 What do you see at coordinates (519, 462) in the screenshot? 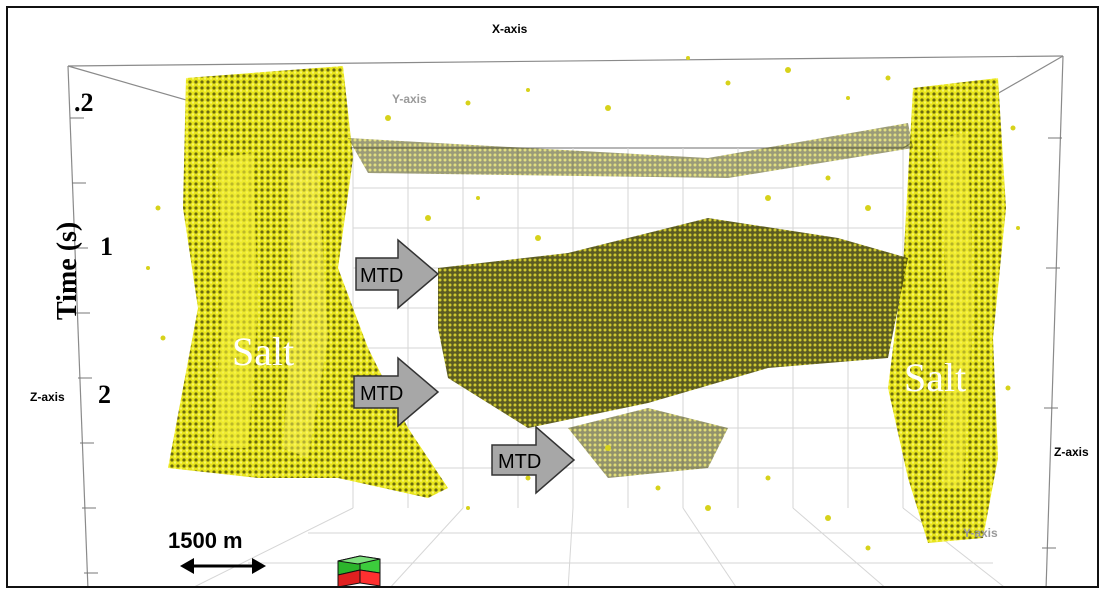
I see `mtd-label-3: MTD` at bounding box center [519, 462].